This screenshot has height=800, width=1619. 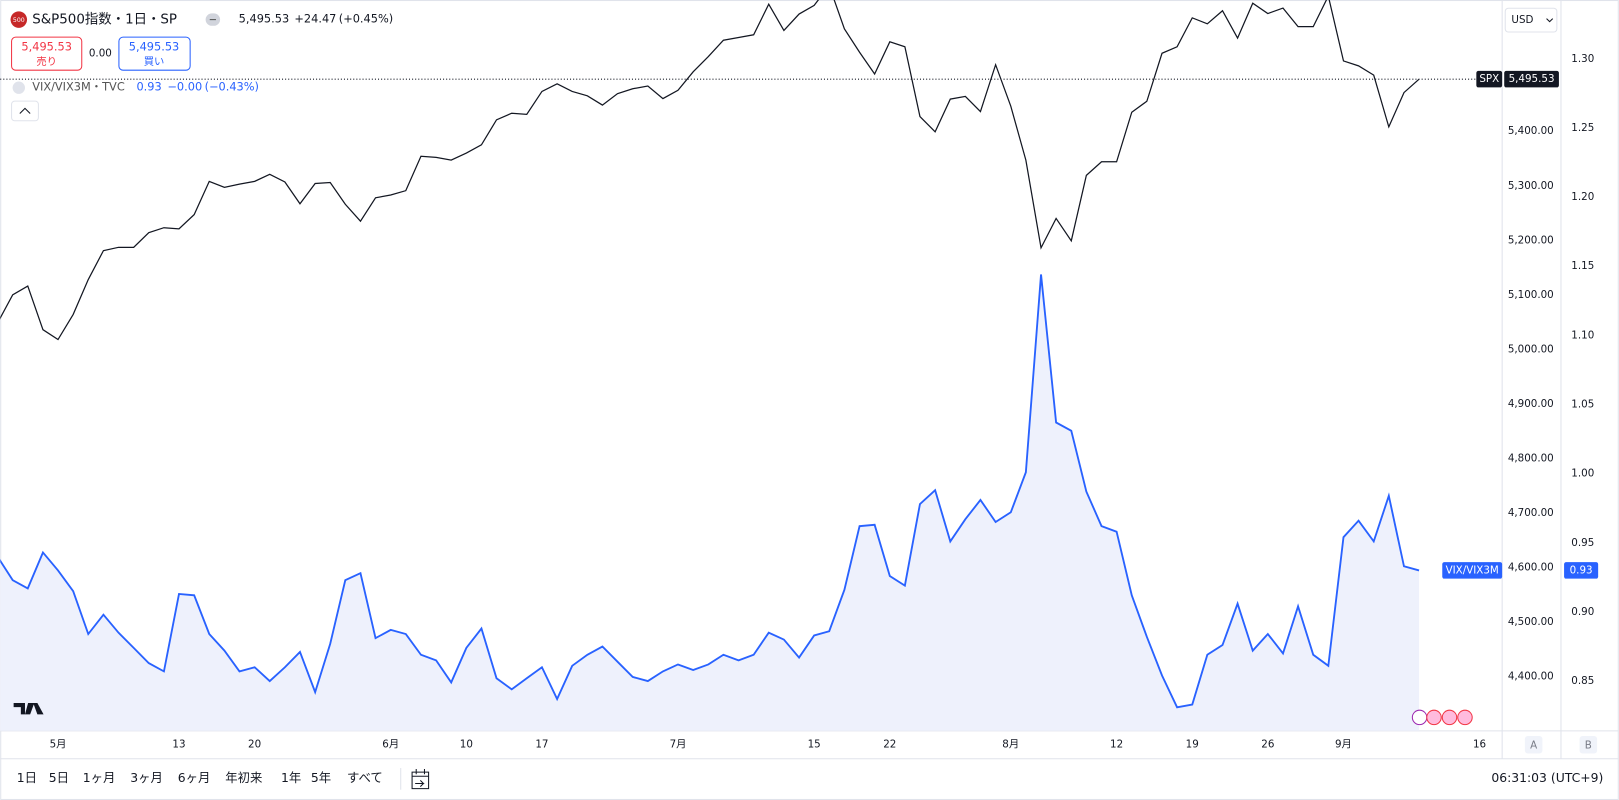 What do you see at coordinates (1267, 744) in the screenshot?
I see `x-tick-label: 26` at bounding box center [1267, 744].